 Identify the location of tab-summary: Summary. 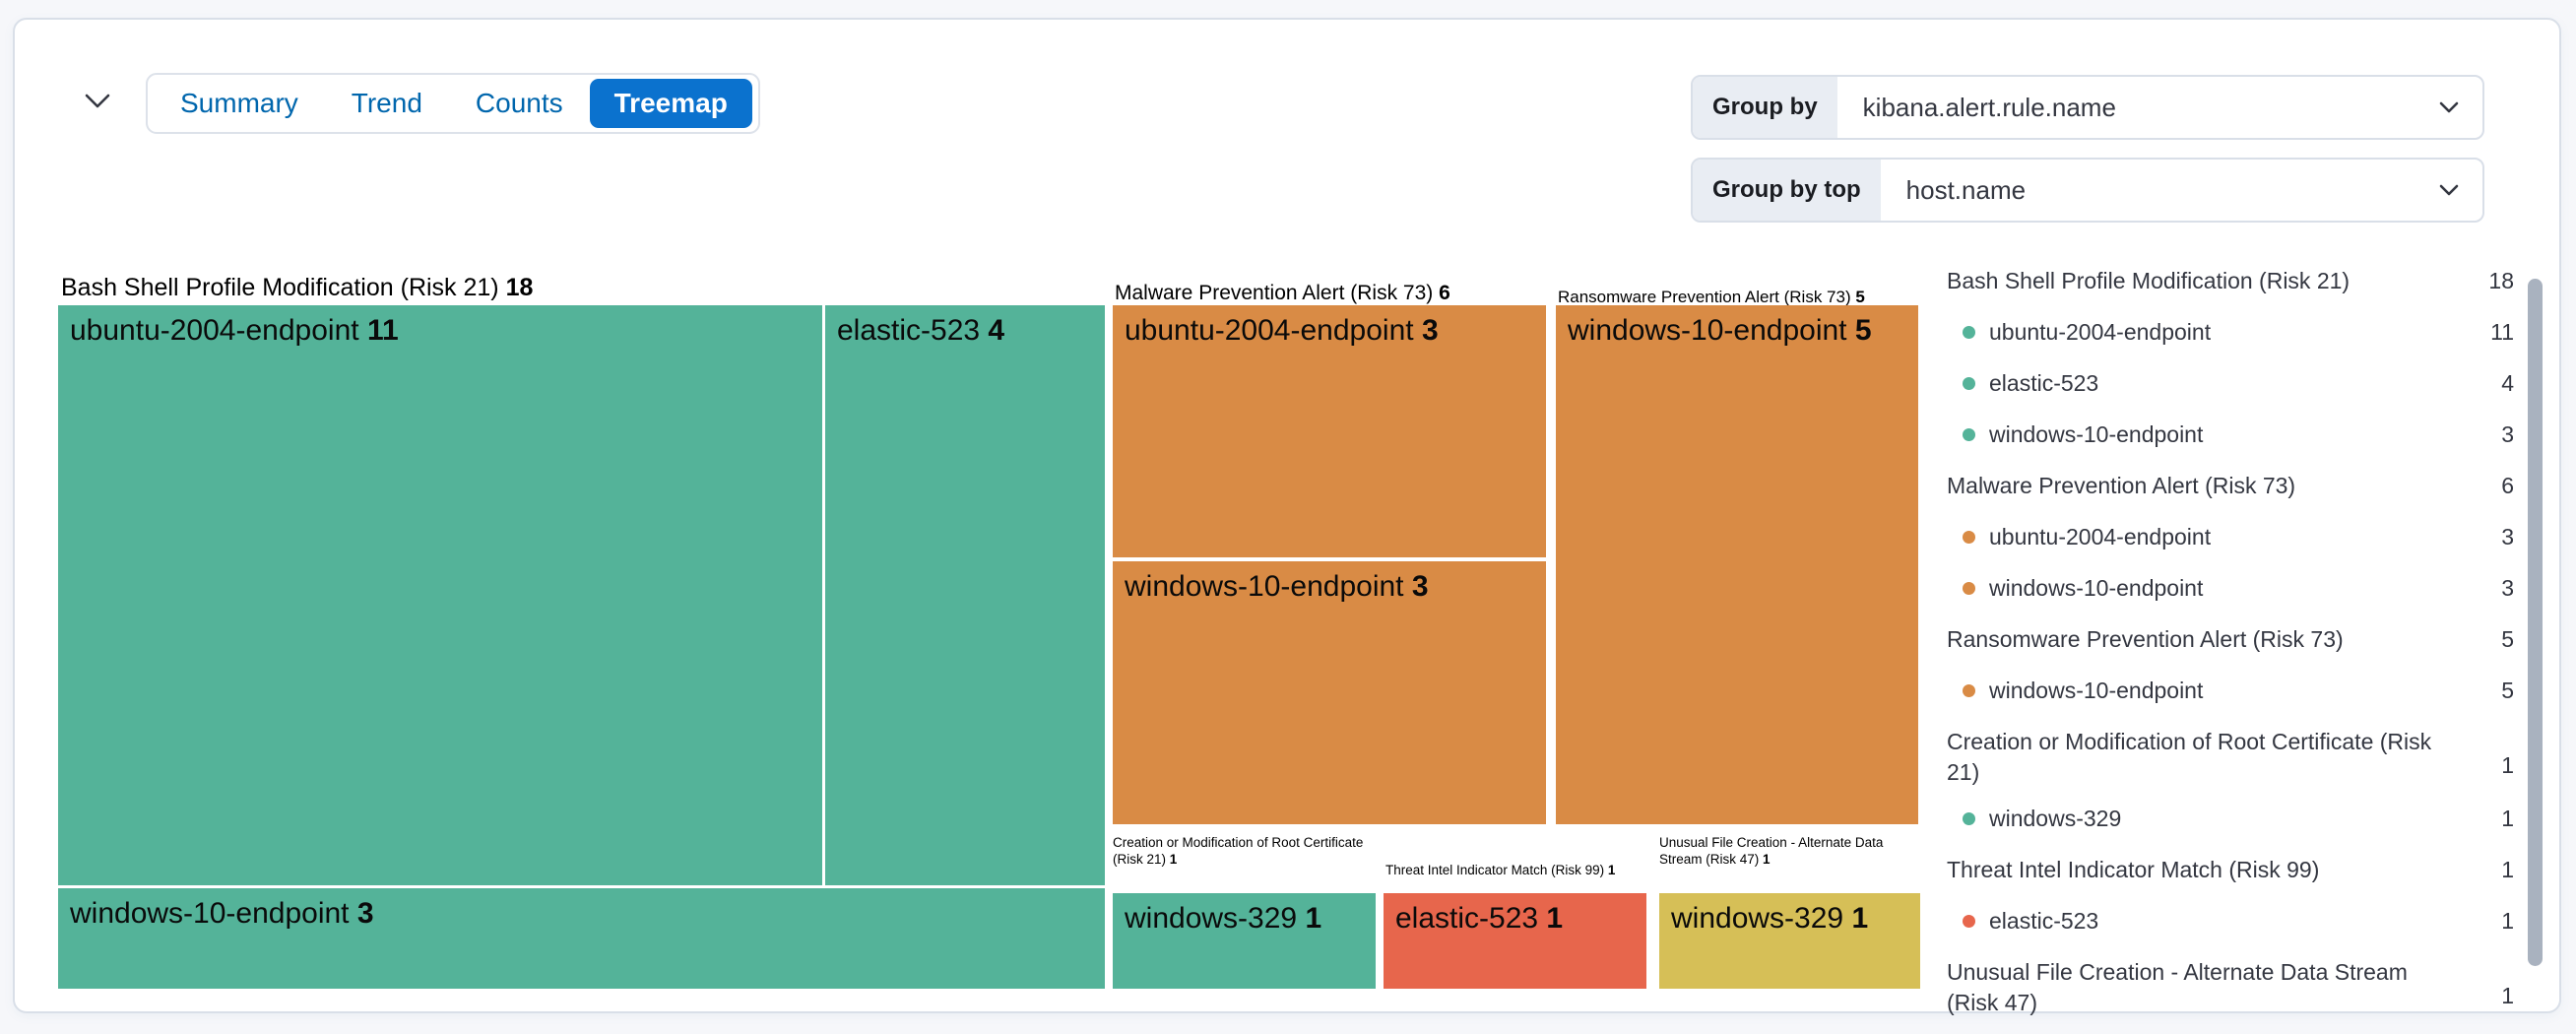
(239, 103).